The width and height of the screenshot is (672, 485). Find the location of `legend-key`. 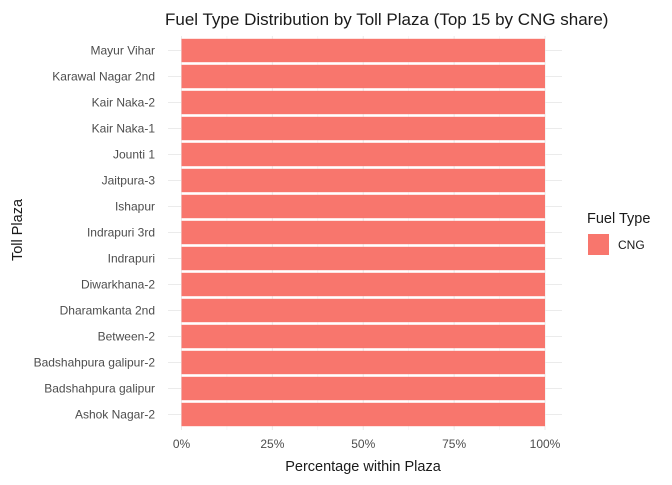

legend-key is located at coordinates (598, 244).